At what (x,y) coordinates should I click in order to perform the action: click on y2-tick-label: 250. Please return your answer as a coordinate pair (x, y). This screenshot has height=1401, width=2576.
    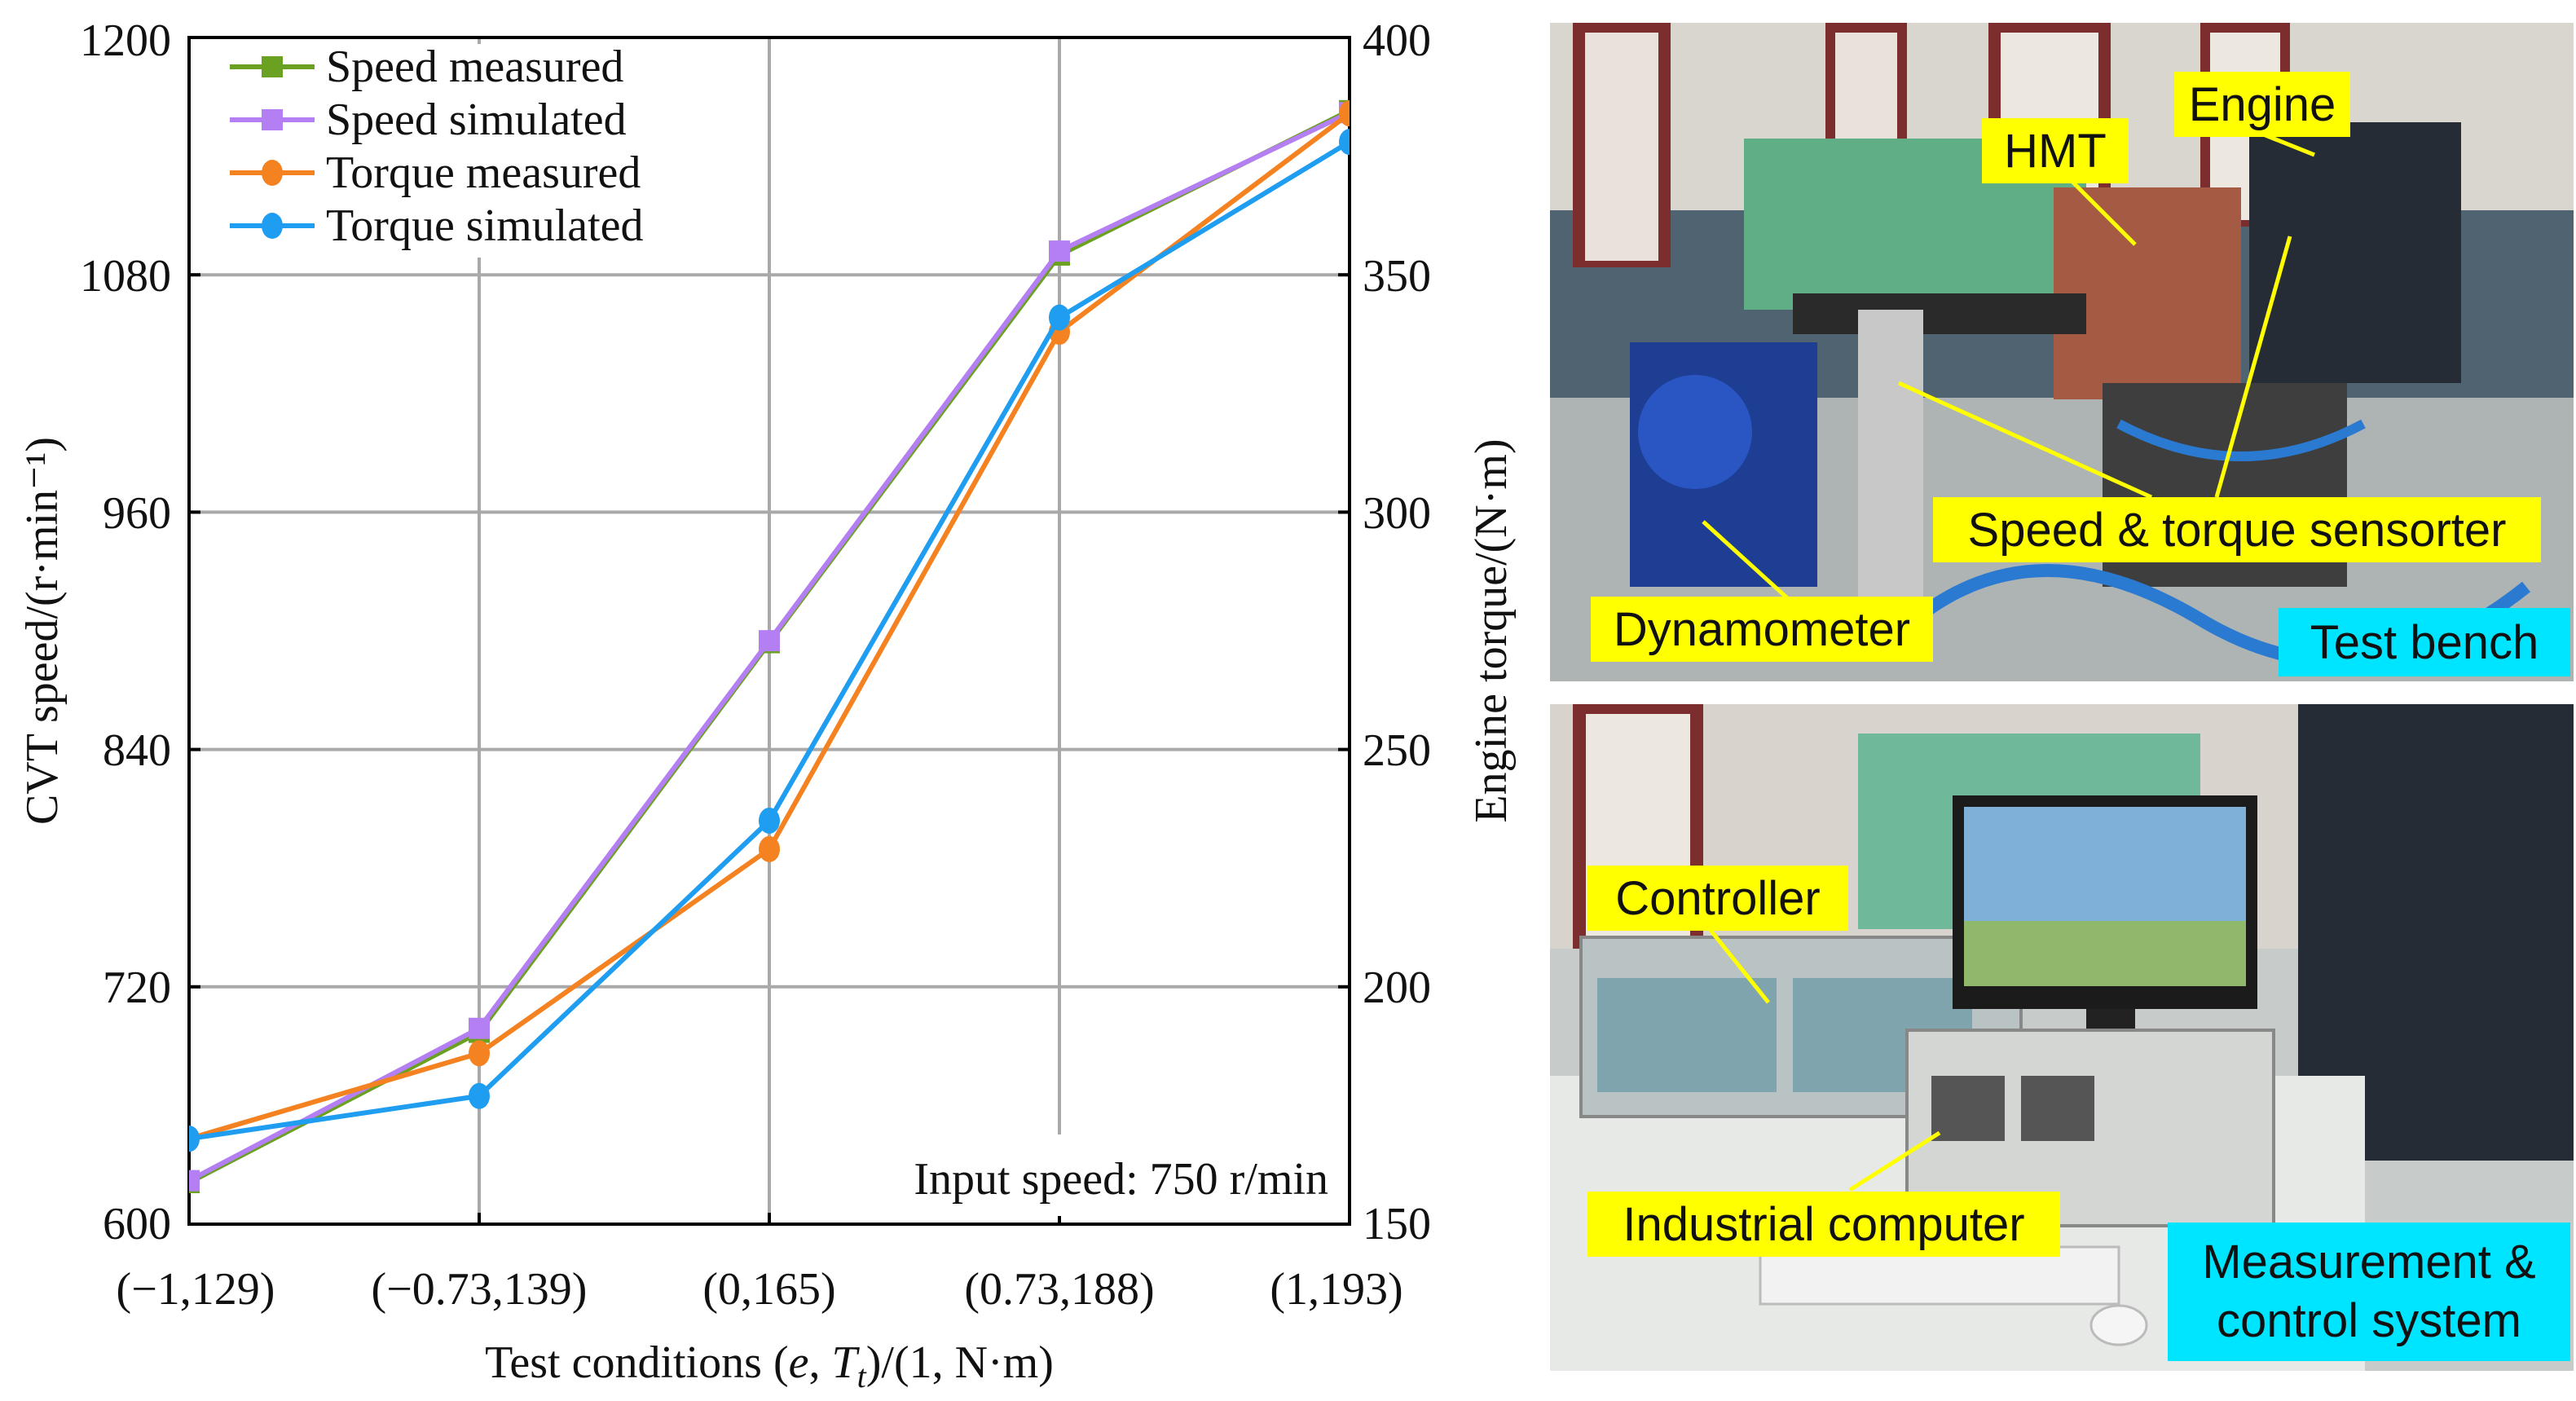
    Looking at the image, I should click on (1397, 750).